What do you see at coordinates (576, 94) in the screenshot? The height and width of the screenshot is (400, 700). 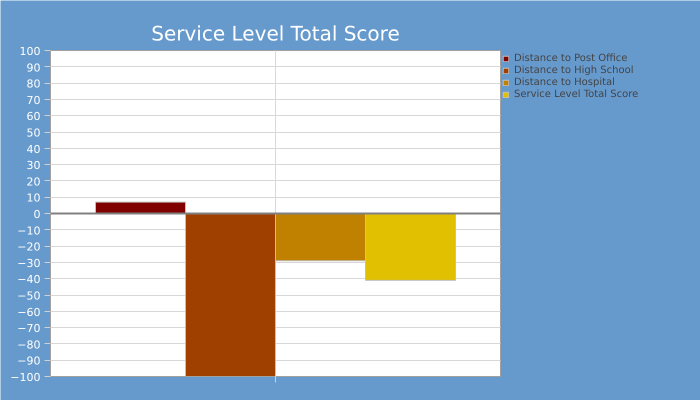 I see `legend-label: Service Level Total Score` at bounding box center [576, 94].